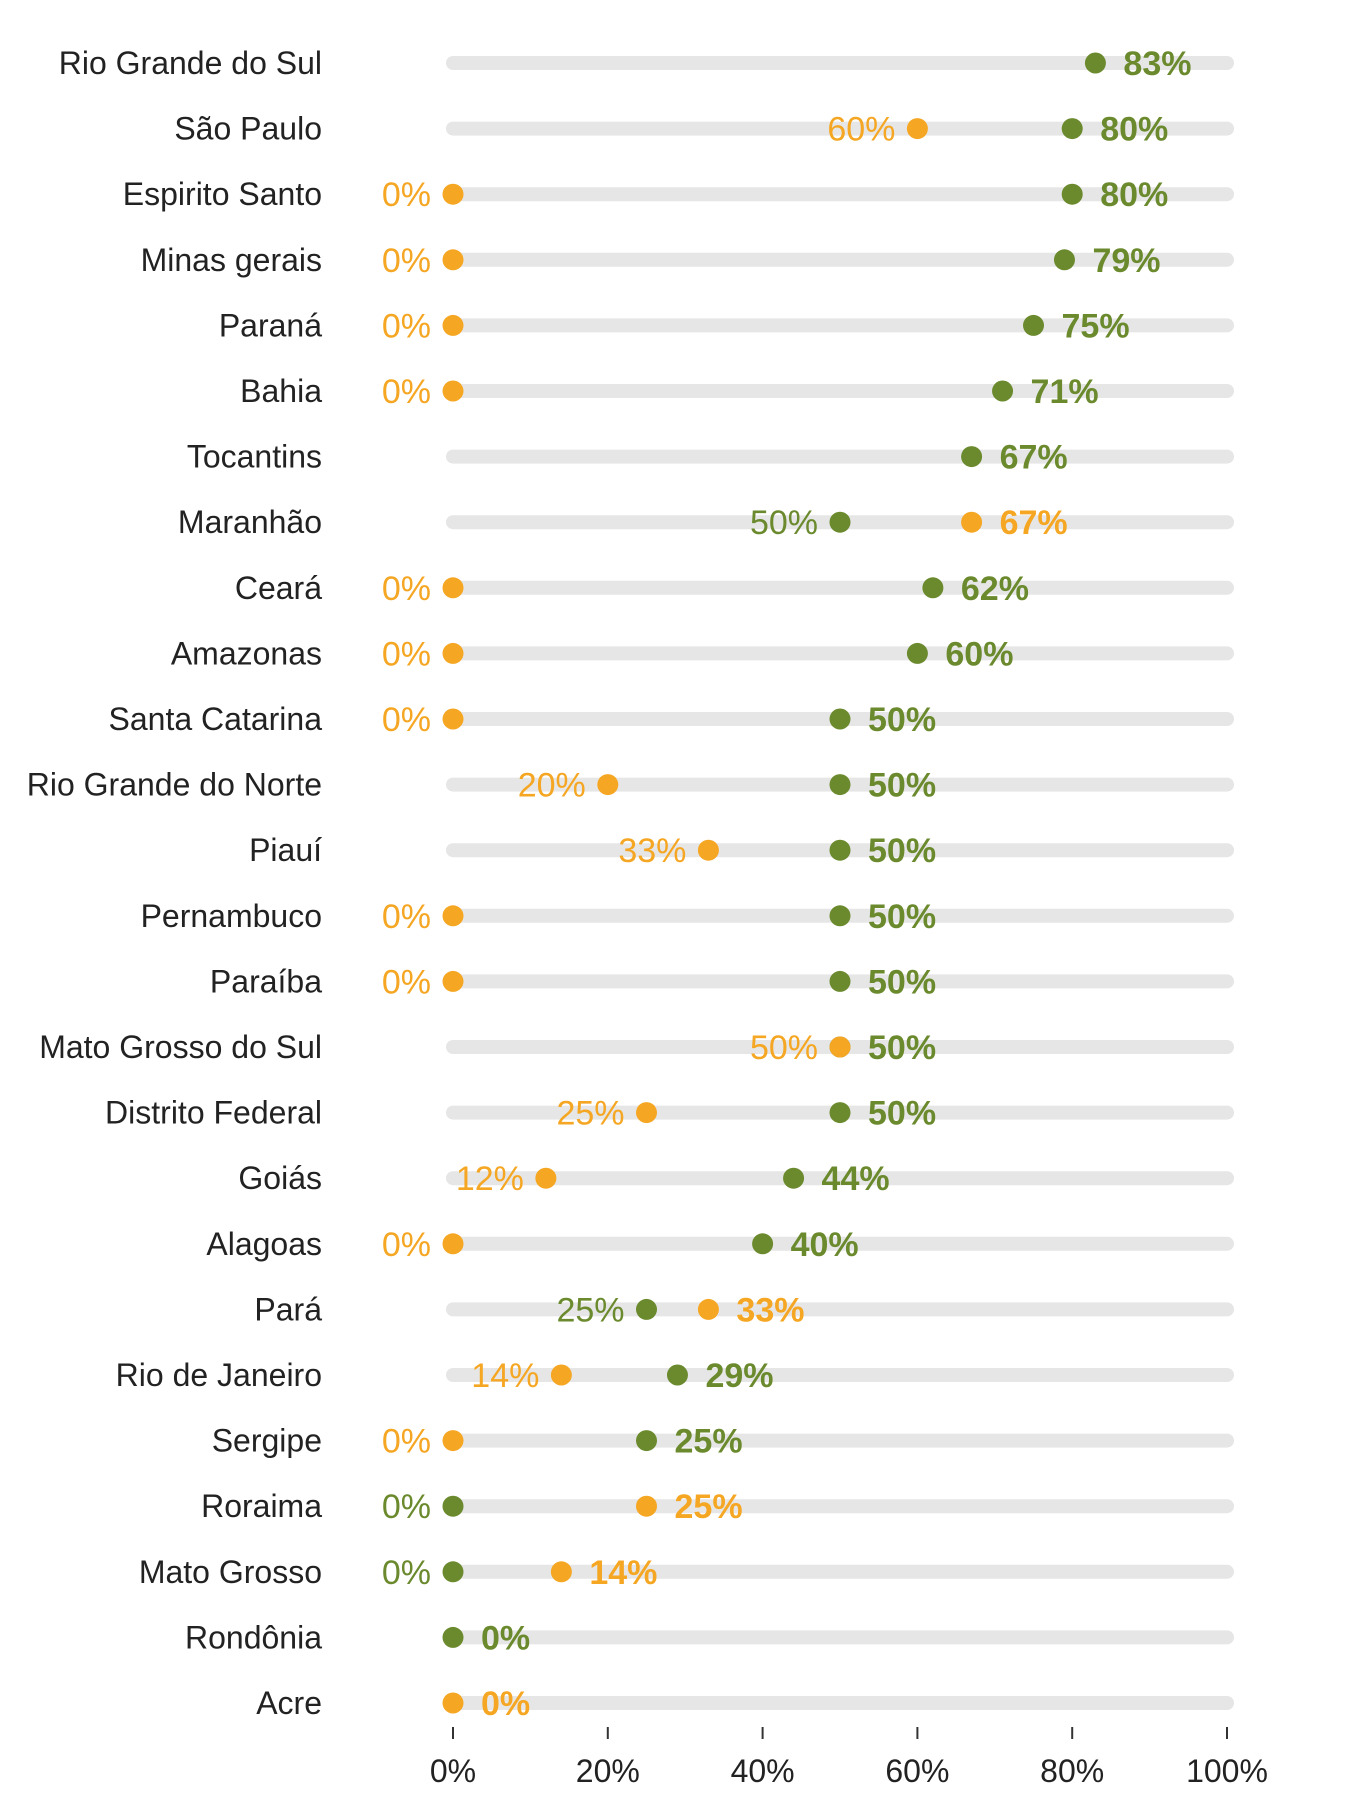 The width and height of the screenshot is (1350, 1800). I want to click on state-label: Espirito Santo, so click(222, 194).